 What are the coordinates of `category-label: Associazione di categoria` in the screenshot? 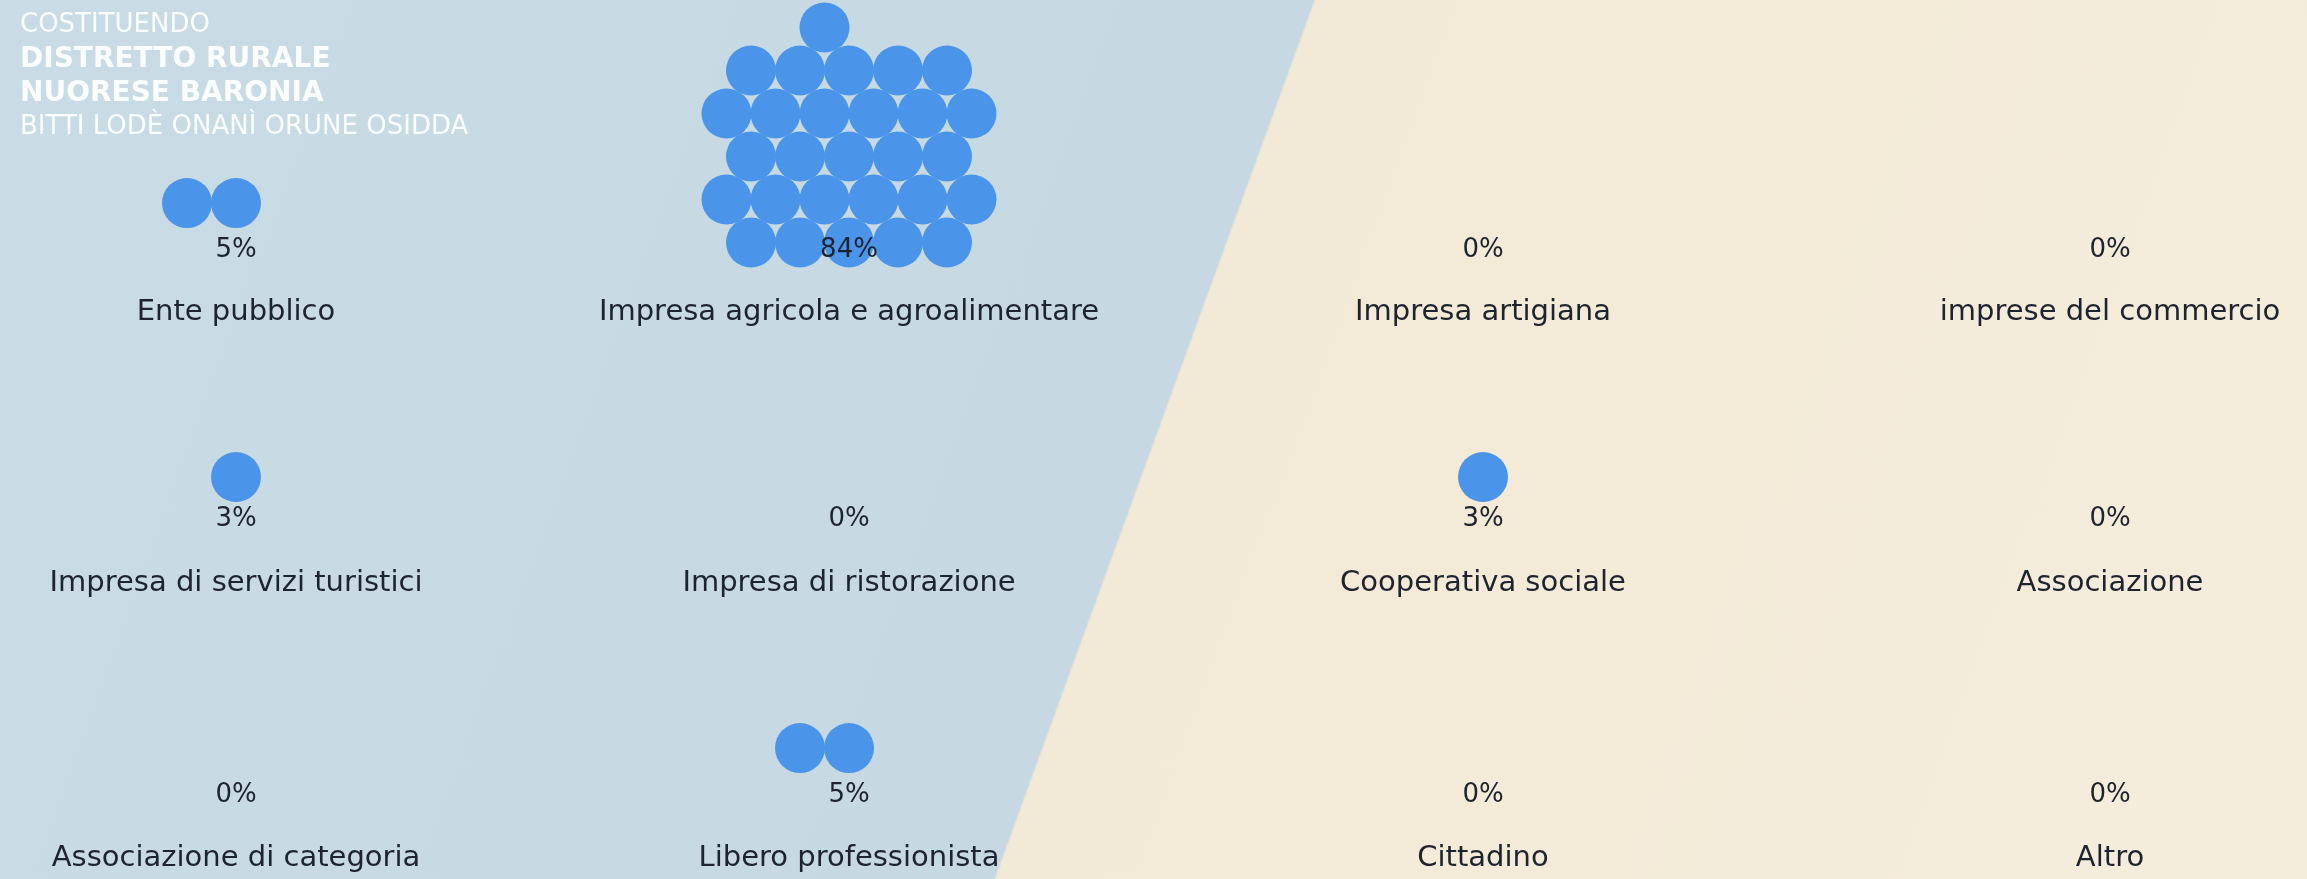 It's located at (236, 855).